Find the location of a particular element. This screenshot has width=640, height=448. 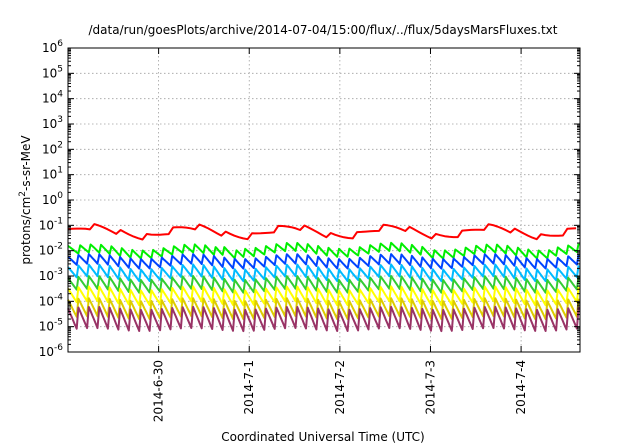

y-tick-label: 10⁻⁴ is located at coordinates (51, 300).